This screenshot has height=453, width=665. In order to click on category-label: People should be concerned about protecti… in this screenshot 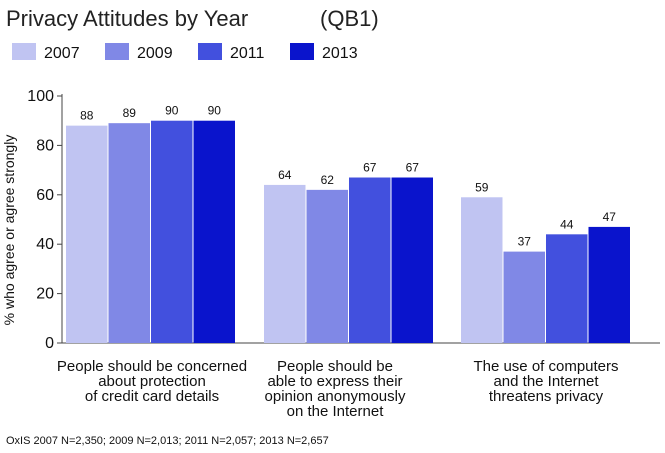, I will do `click(152, 381)`.